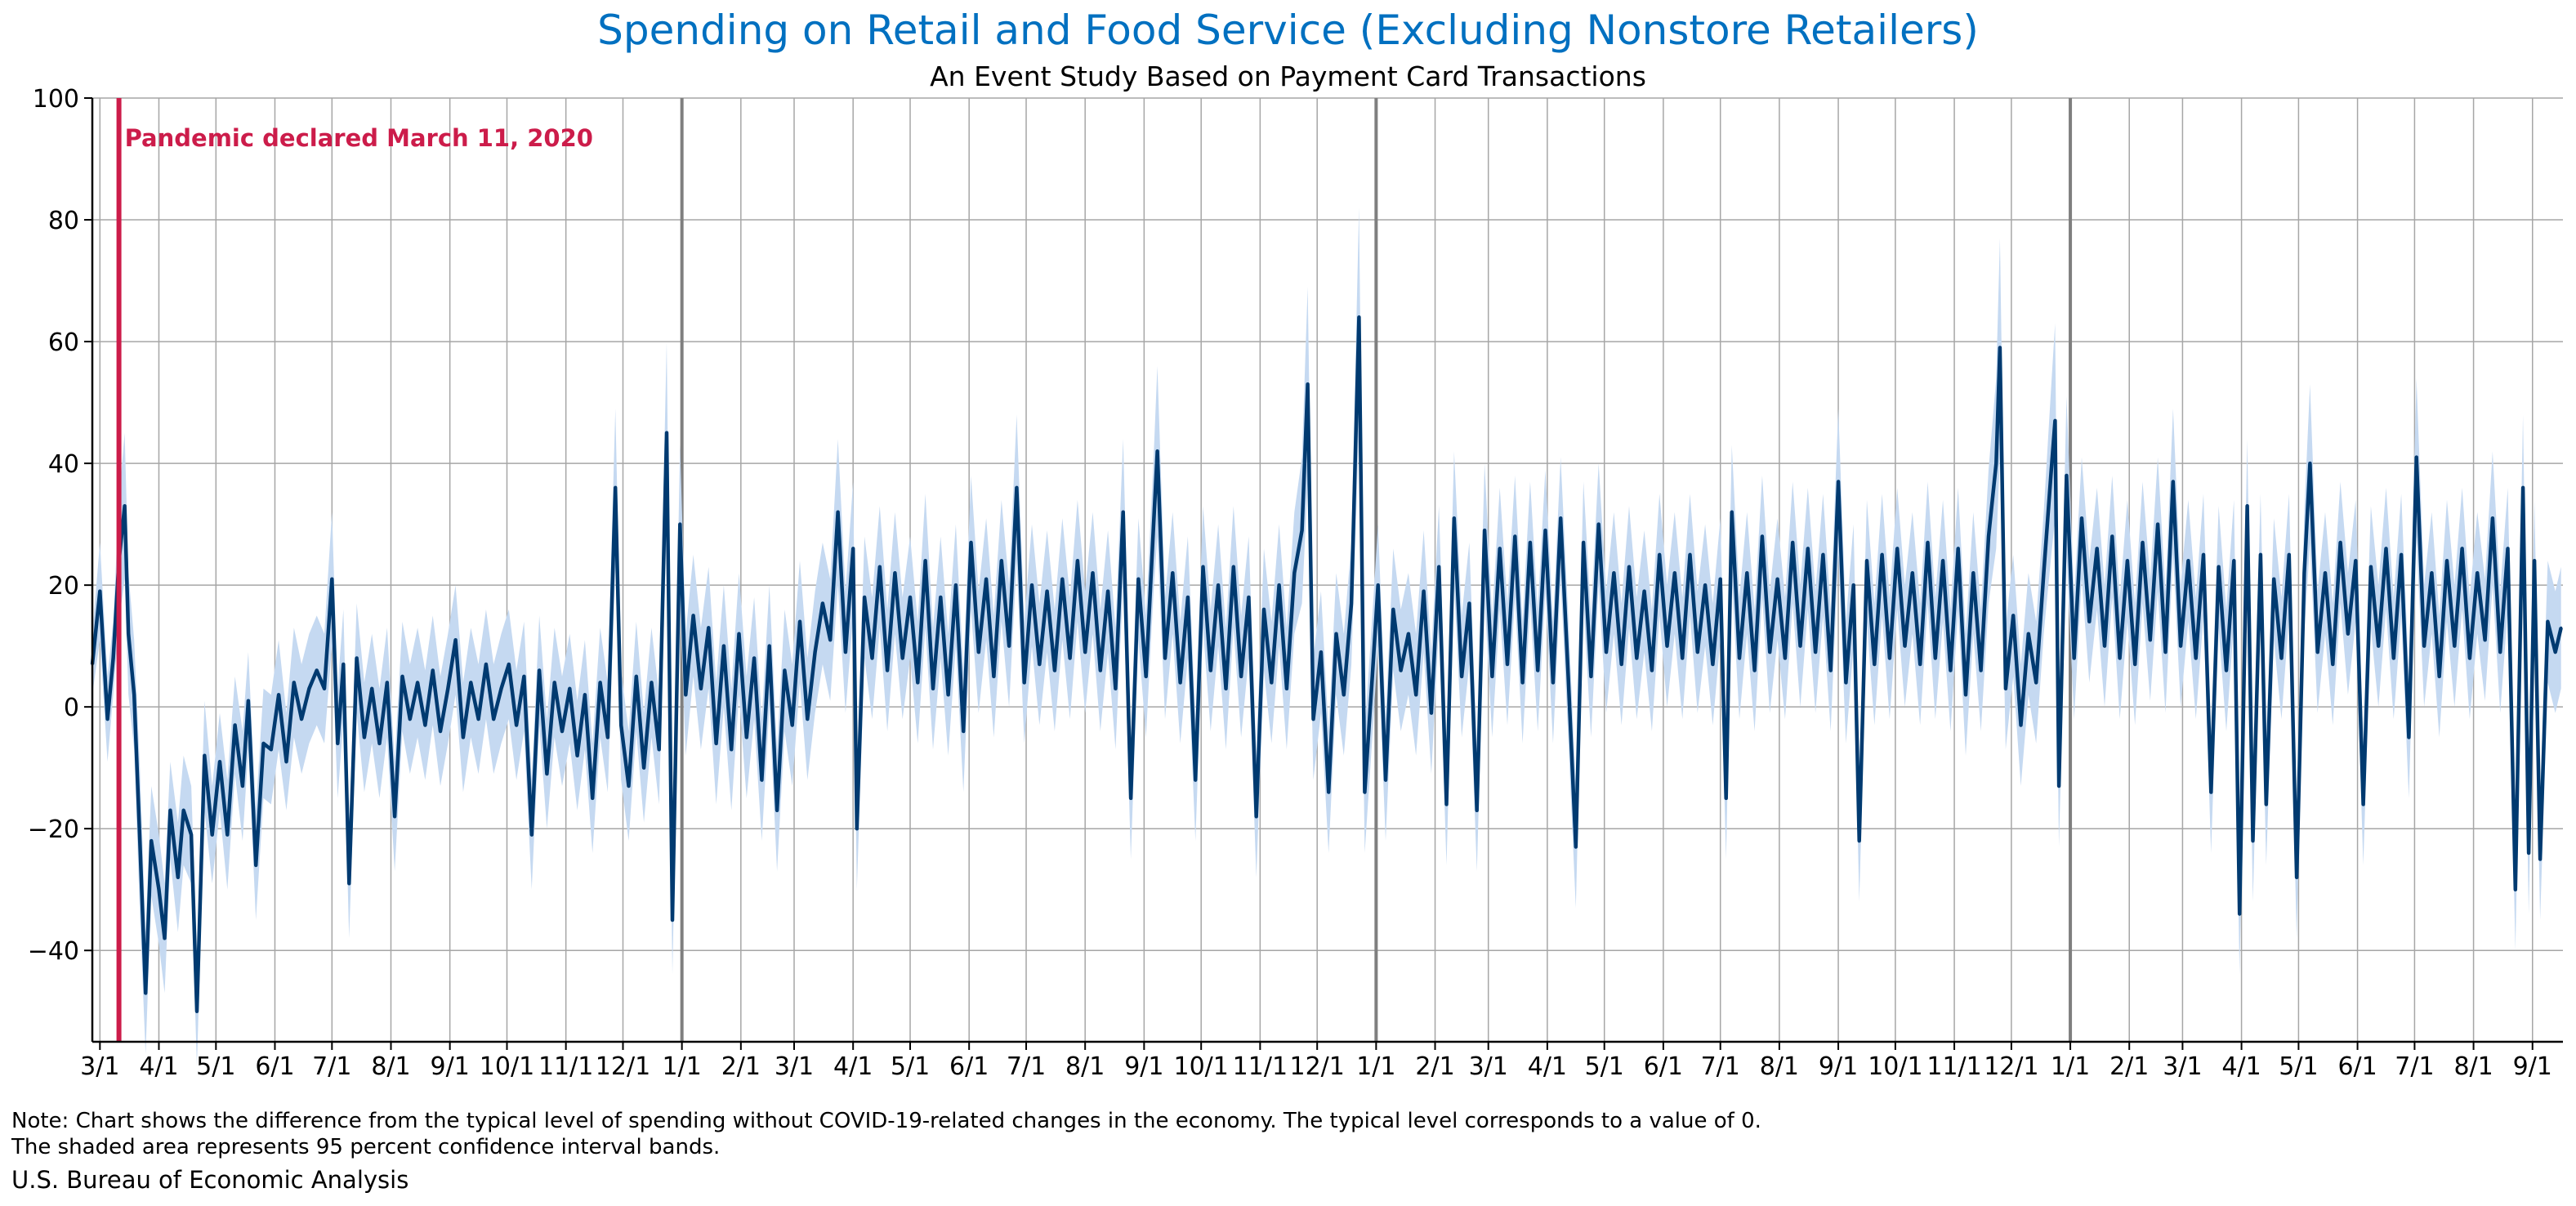 Image resolution: width=2576 pixels, height=1206 pixels. What do you see at coordinates (1664, 1066) in the screenshot?
I see `x-tick-label: 6/1` at bounding box center [1664, 1066].